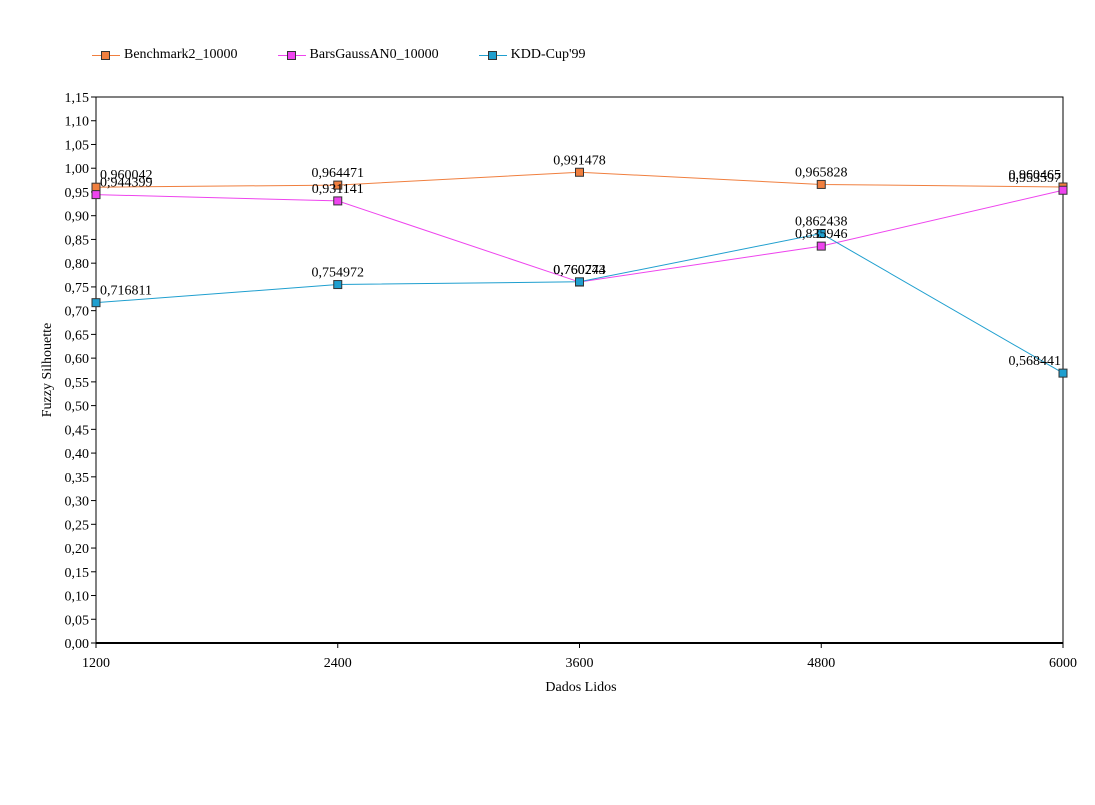 The width and height of the screenshot is (1095, 805). Describe the element at coordinates (338, 663) in the screenshot. I see `x-tick-label: 2400` at that location.